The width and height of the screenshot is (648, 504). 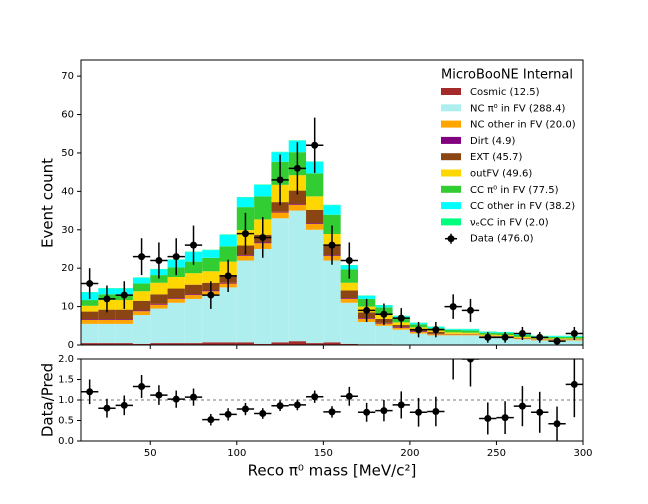 What do you see at coordinates (66, 359) in the screenshot?
I see `y-tick-label: 2.0` at bounding box center [66, 359].